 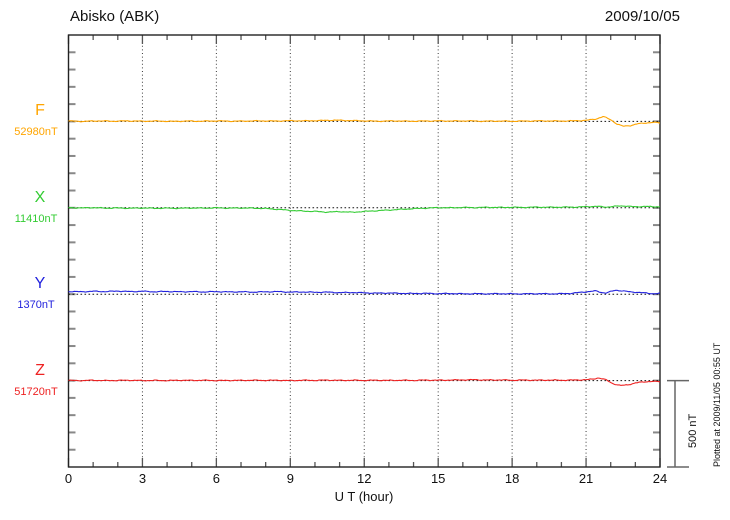 I want to click on x-tick-label-12: 12, so click(x=364, y=478).